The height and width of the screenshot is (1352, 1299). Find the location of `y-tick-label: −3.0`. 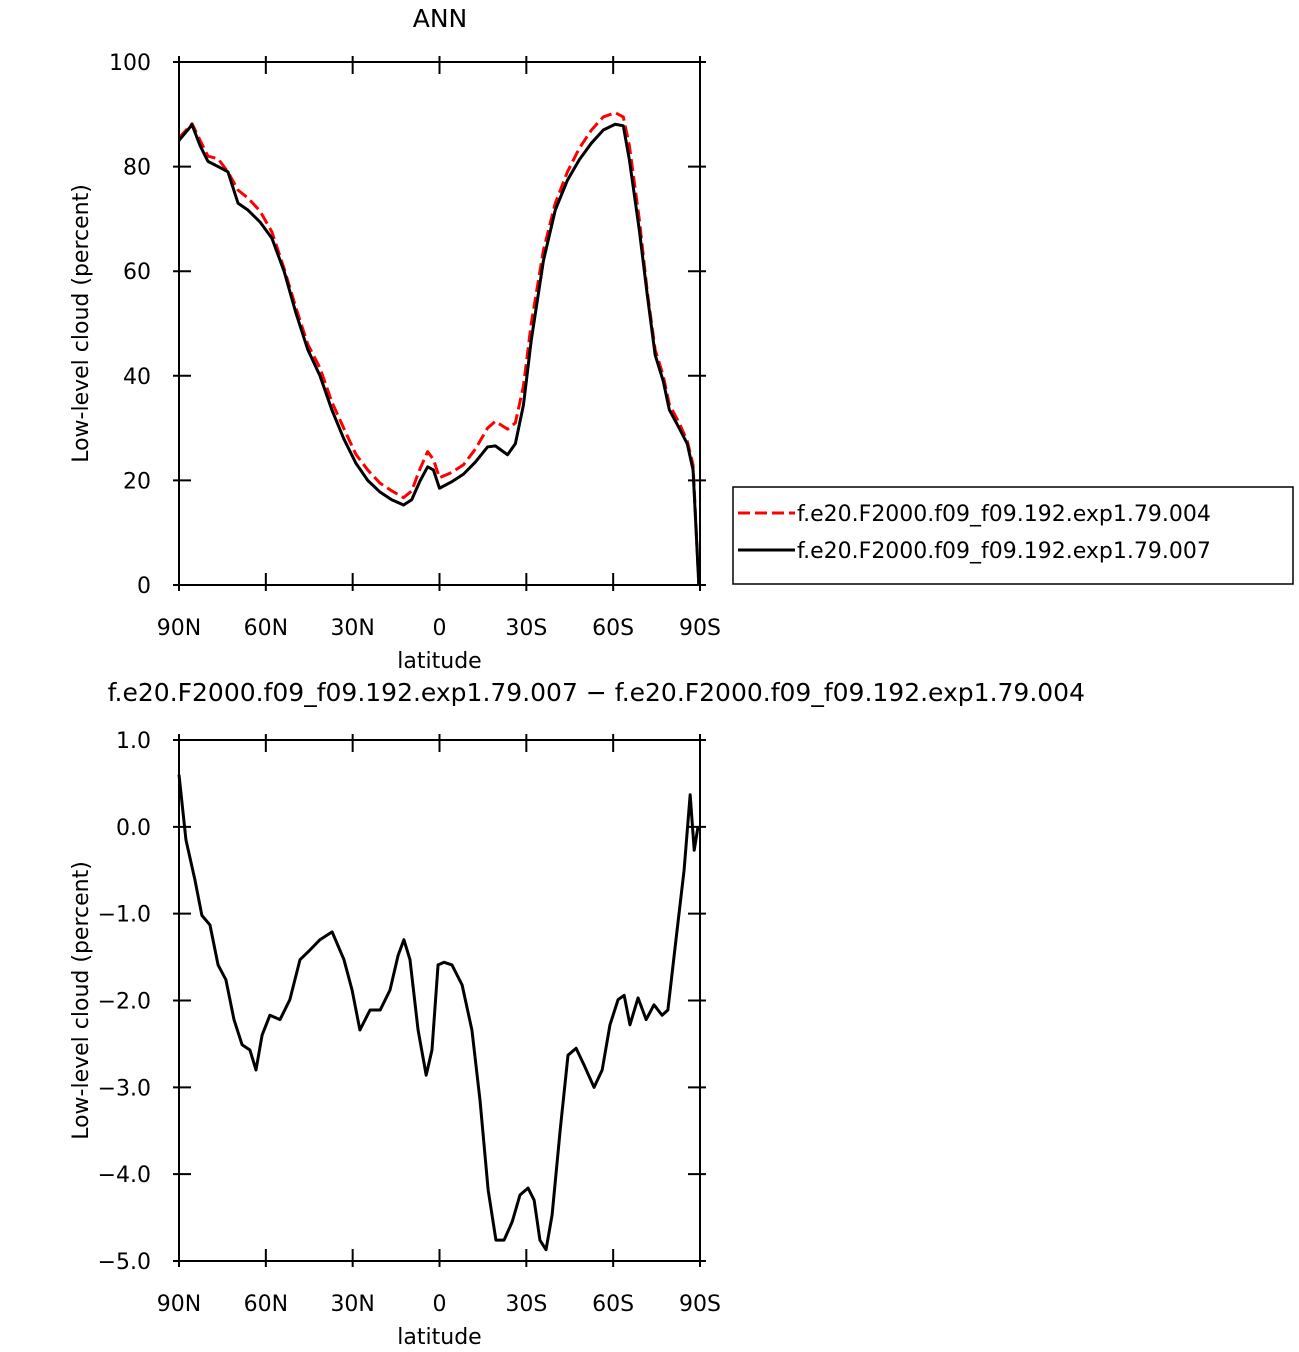

y-tick-label: −3.0 is located at coordinates (124, 1088).